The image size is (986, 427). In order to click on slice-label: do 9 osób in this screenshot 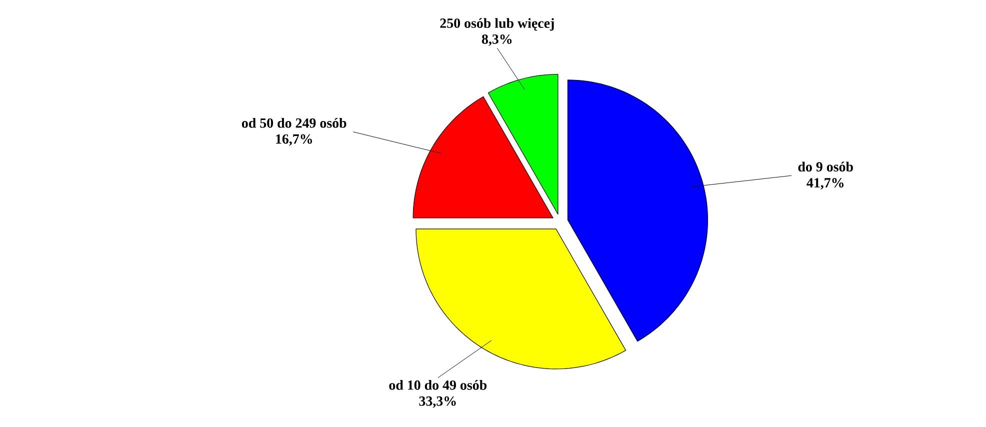, I will do `click(825, 167)`.